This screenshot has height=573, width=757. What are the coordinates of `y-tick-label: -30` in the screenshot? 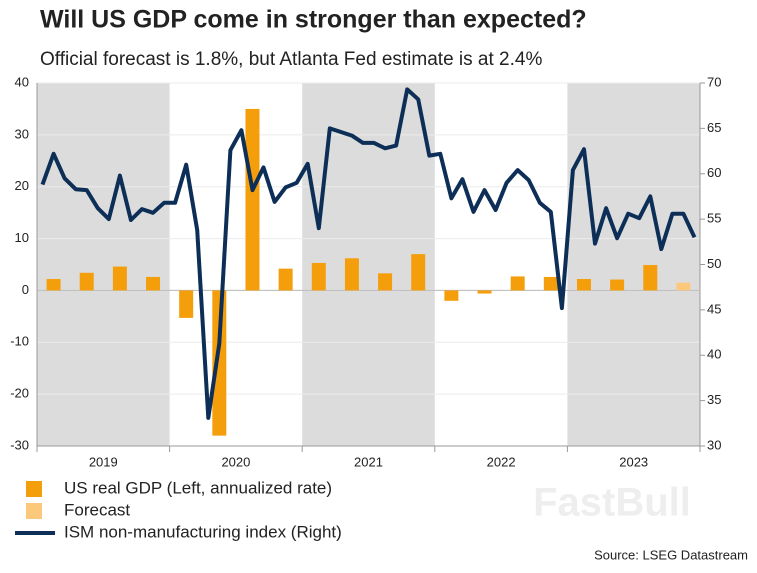 It's located at (19, 444).